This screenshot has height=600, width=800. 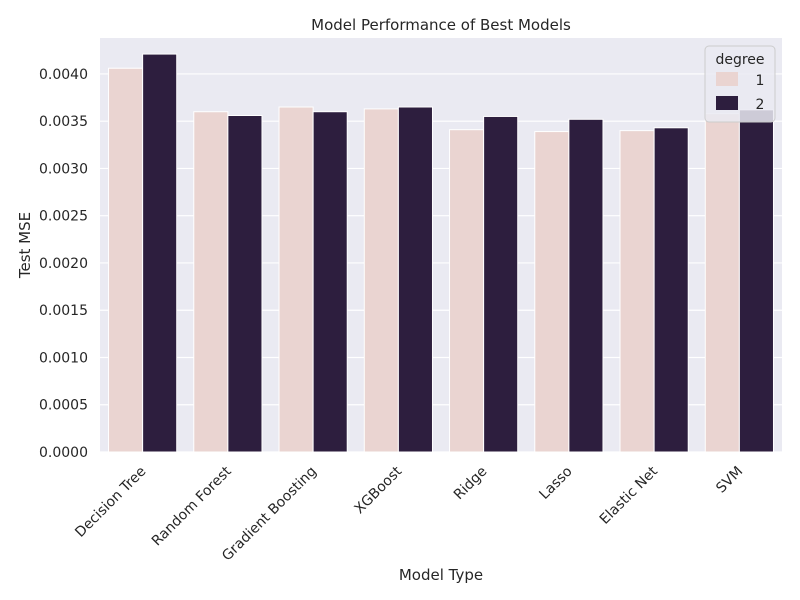 I want to click on legend-label-1: 1, so click(x=760, y=81).